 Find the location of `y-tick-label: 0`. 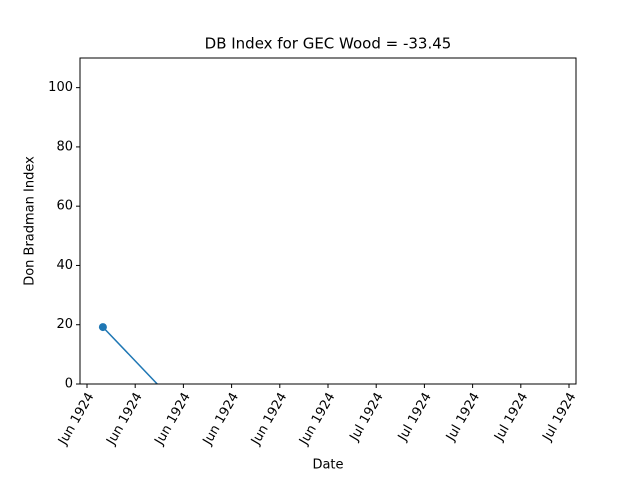

y-tick-label: 0 is located at coordinates (69, 384).